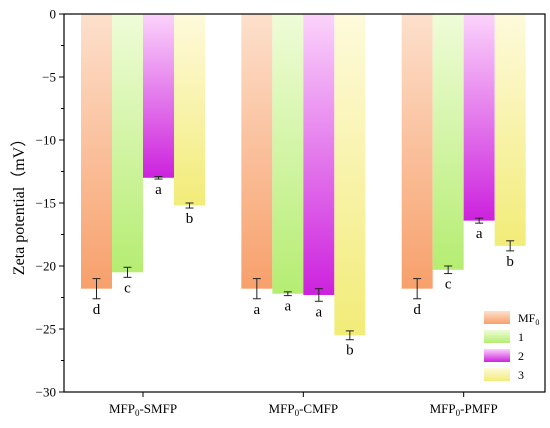 The image size is (550, 428). I want to click on legend-item: 3, so click(504, 375).